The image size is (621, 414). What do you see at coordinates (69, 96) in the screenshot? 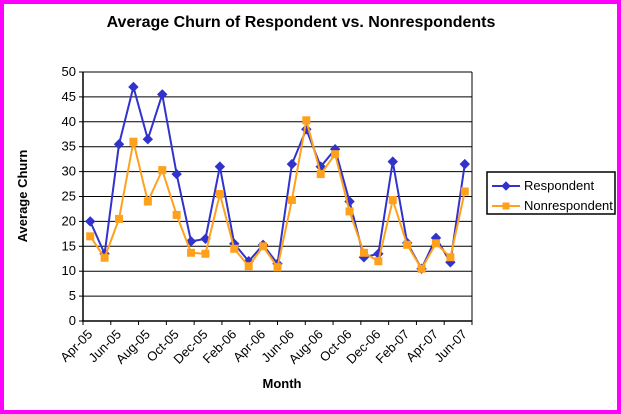
I see `y-tick-label: 45` at bounding box center [69, 96].